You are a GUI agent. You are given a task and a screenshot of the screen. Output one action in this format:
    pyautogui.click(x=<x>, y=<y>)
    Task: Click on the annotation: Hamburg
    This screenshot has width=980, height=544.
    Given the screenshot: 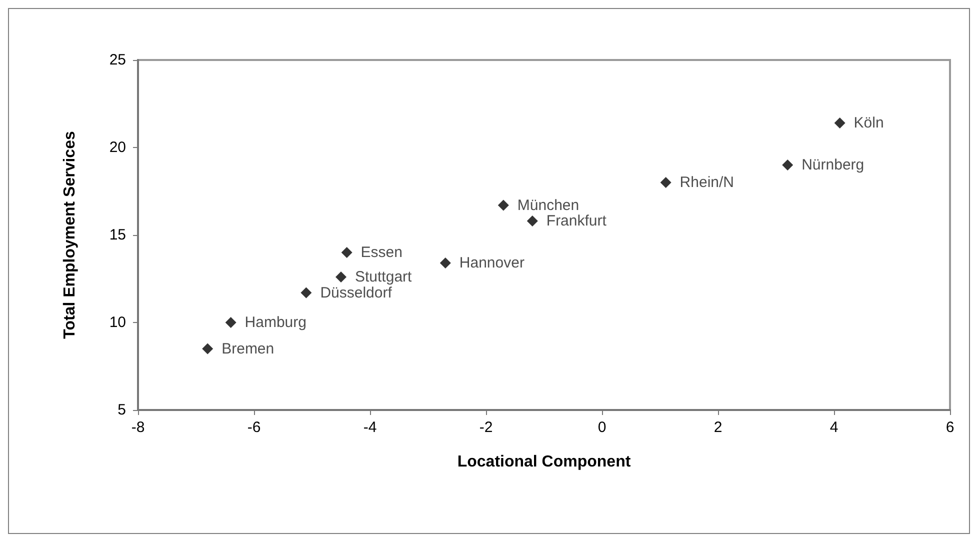 What is the action you would take?
    pyautogui.click(x=275, y=322)
    